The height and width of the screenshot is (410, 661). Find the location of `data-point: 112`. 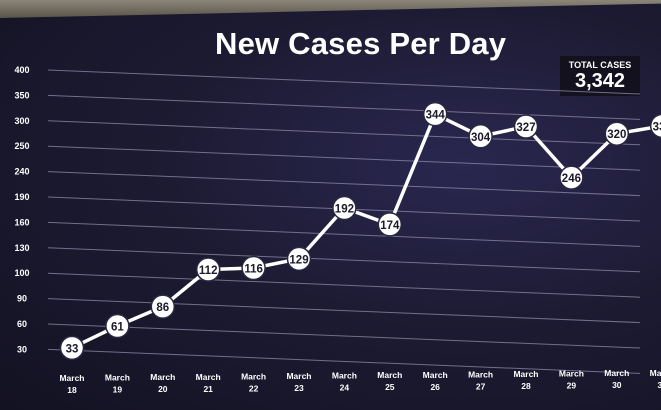

data-point: 112 is located at coordinates (208, 269).